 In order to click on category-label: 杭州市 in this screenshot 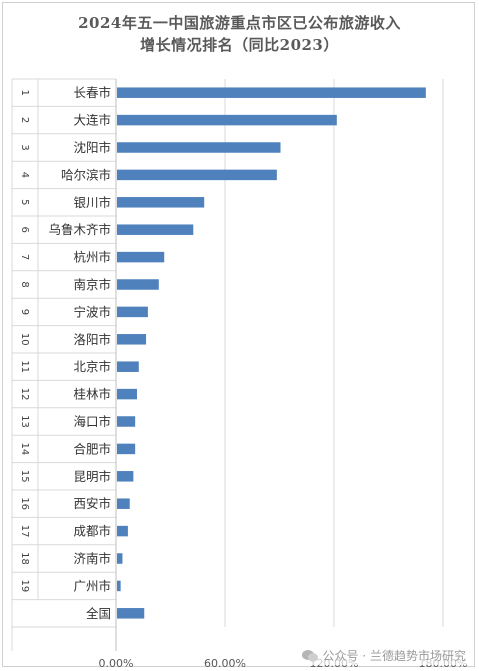, I will do `click(92, 257)`.